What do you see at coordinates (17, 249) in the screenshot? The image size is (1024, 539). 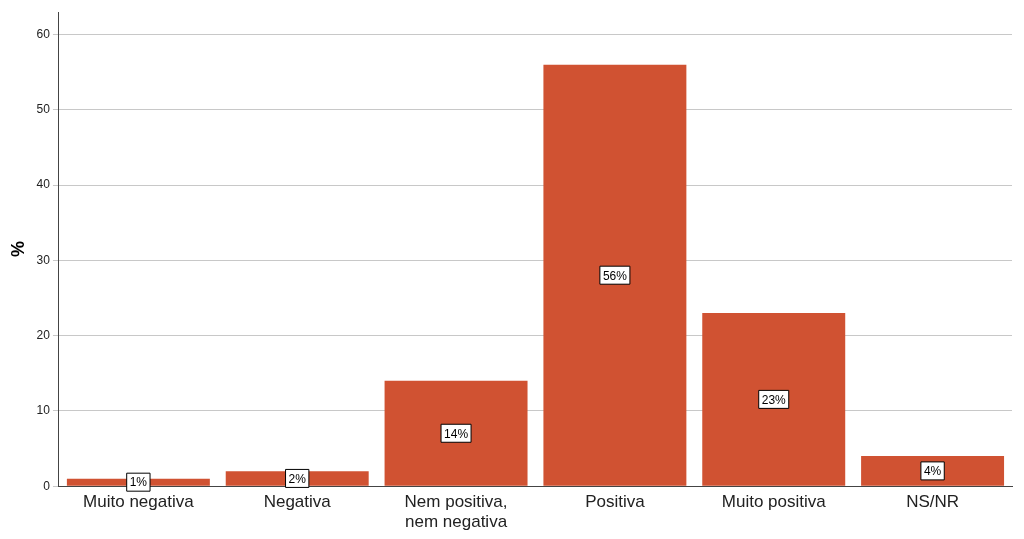 I see `y-axis-title: %` at bounding box center [17, 249].